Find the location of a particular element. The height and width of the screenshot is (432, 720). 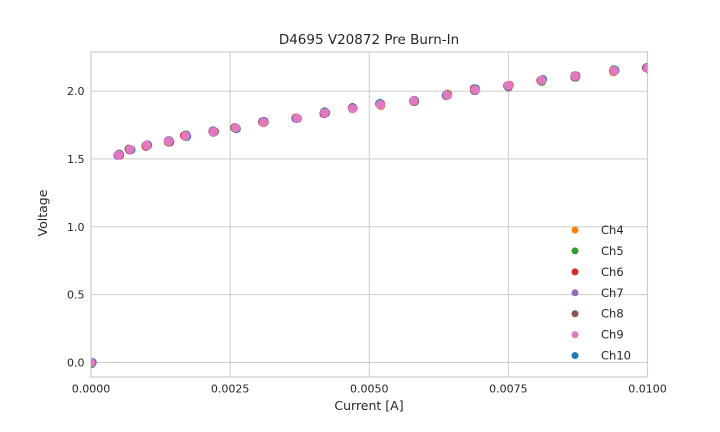

legend-marker-ch6 is located at coordinates (575, 272).